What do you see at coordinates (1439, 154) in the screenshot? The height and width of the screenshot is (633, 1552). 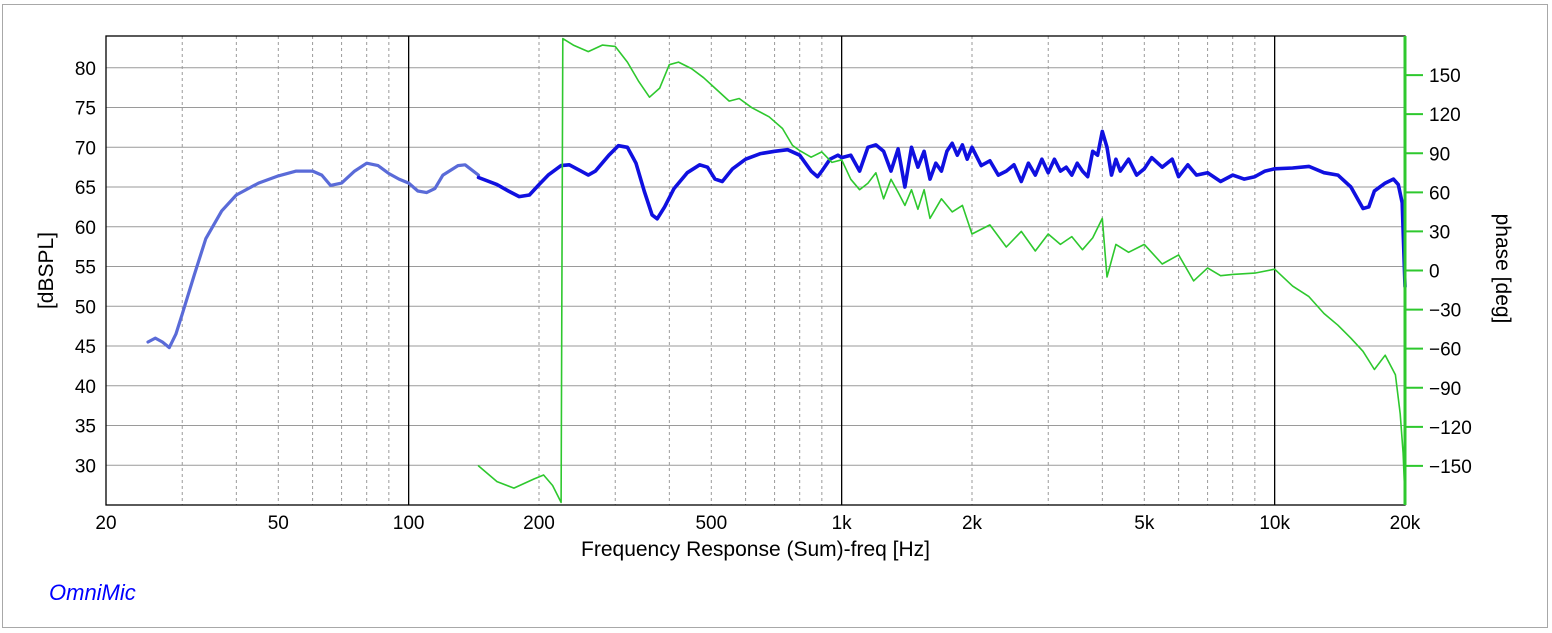 I see `y2-tick-label: 90` at bounding box center [1439, 154].